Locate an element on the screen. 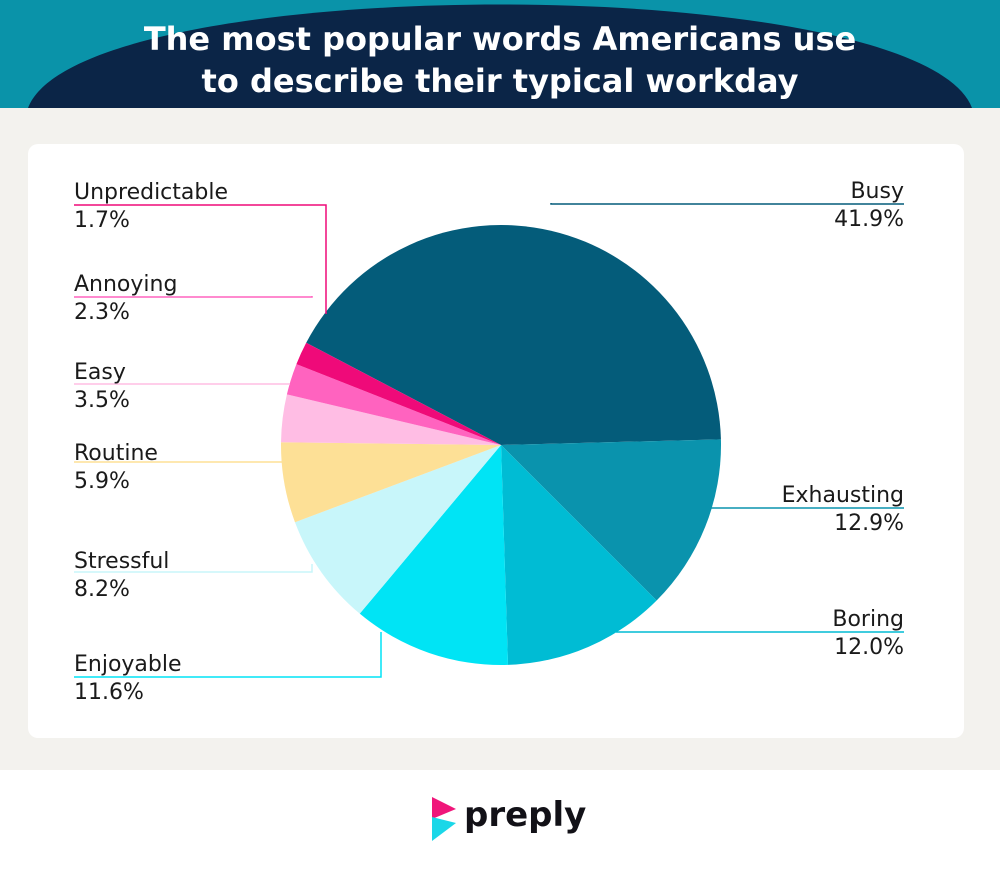 Image resolution: width=1000 pixels, height=871 pixels. slice-value-stressful: 8.2% is located at coordinates (102, 589).